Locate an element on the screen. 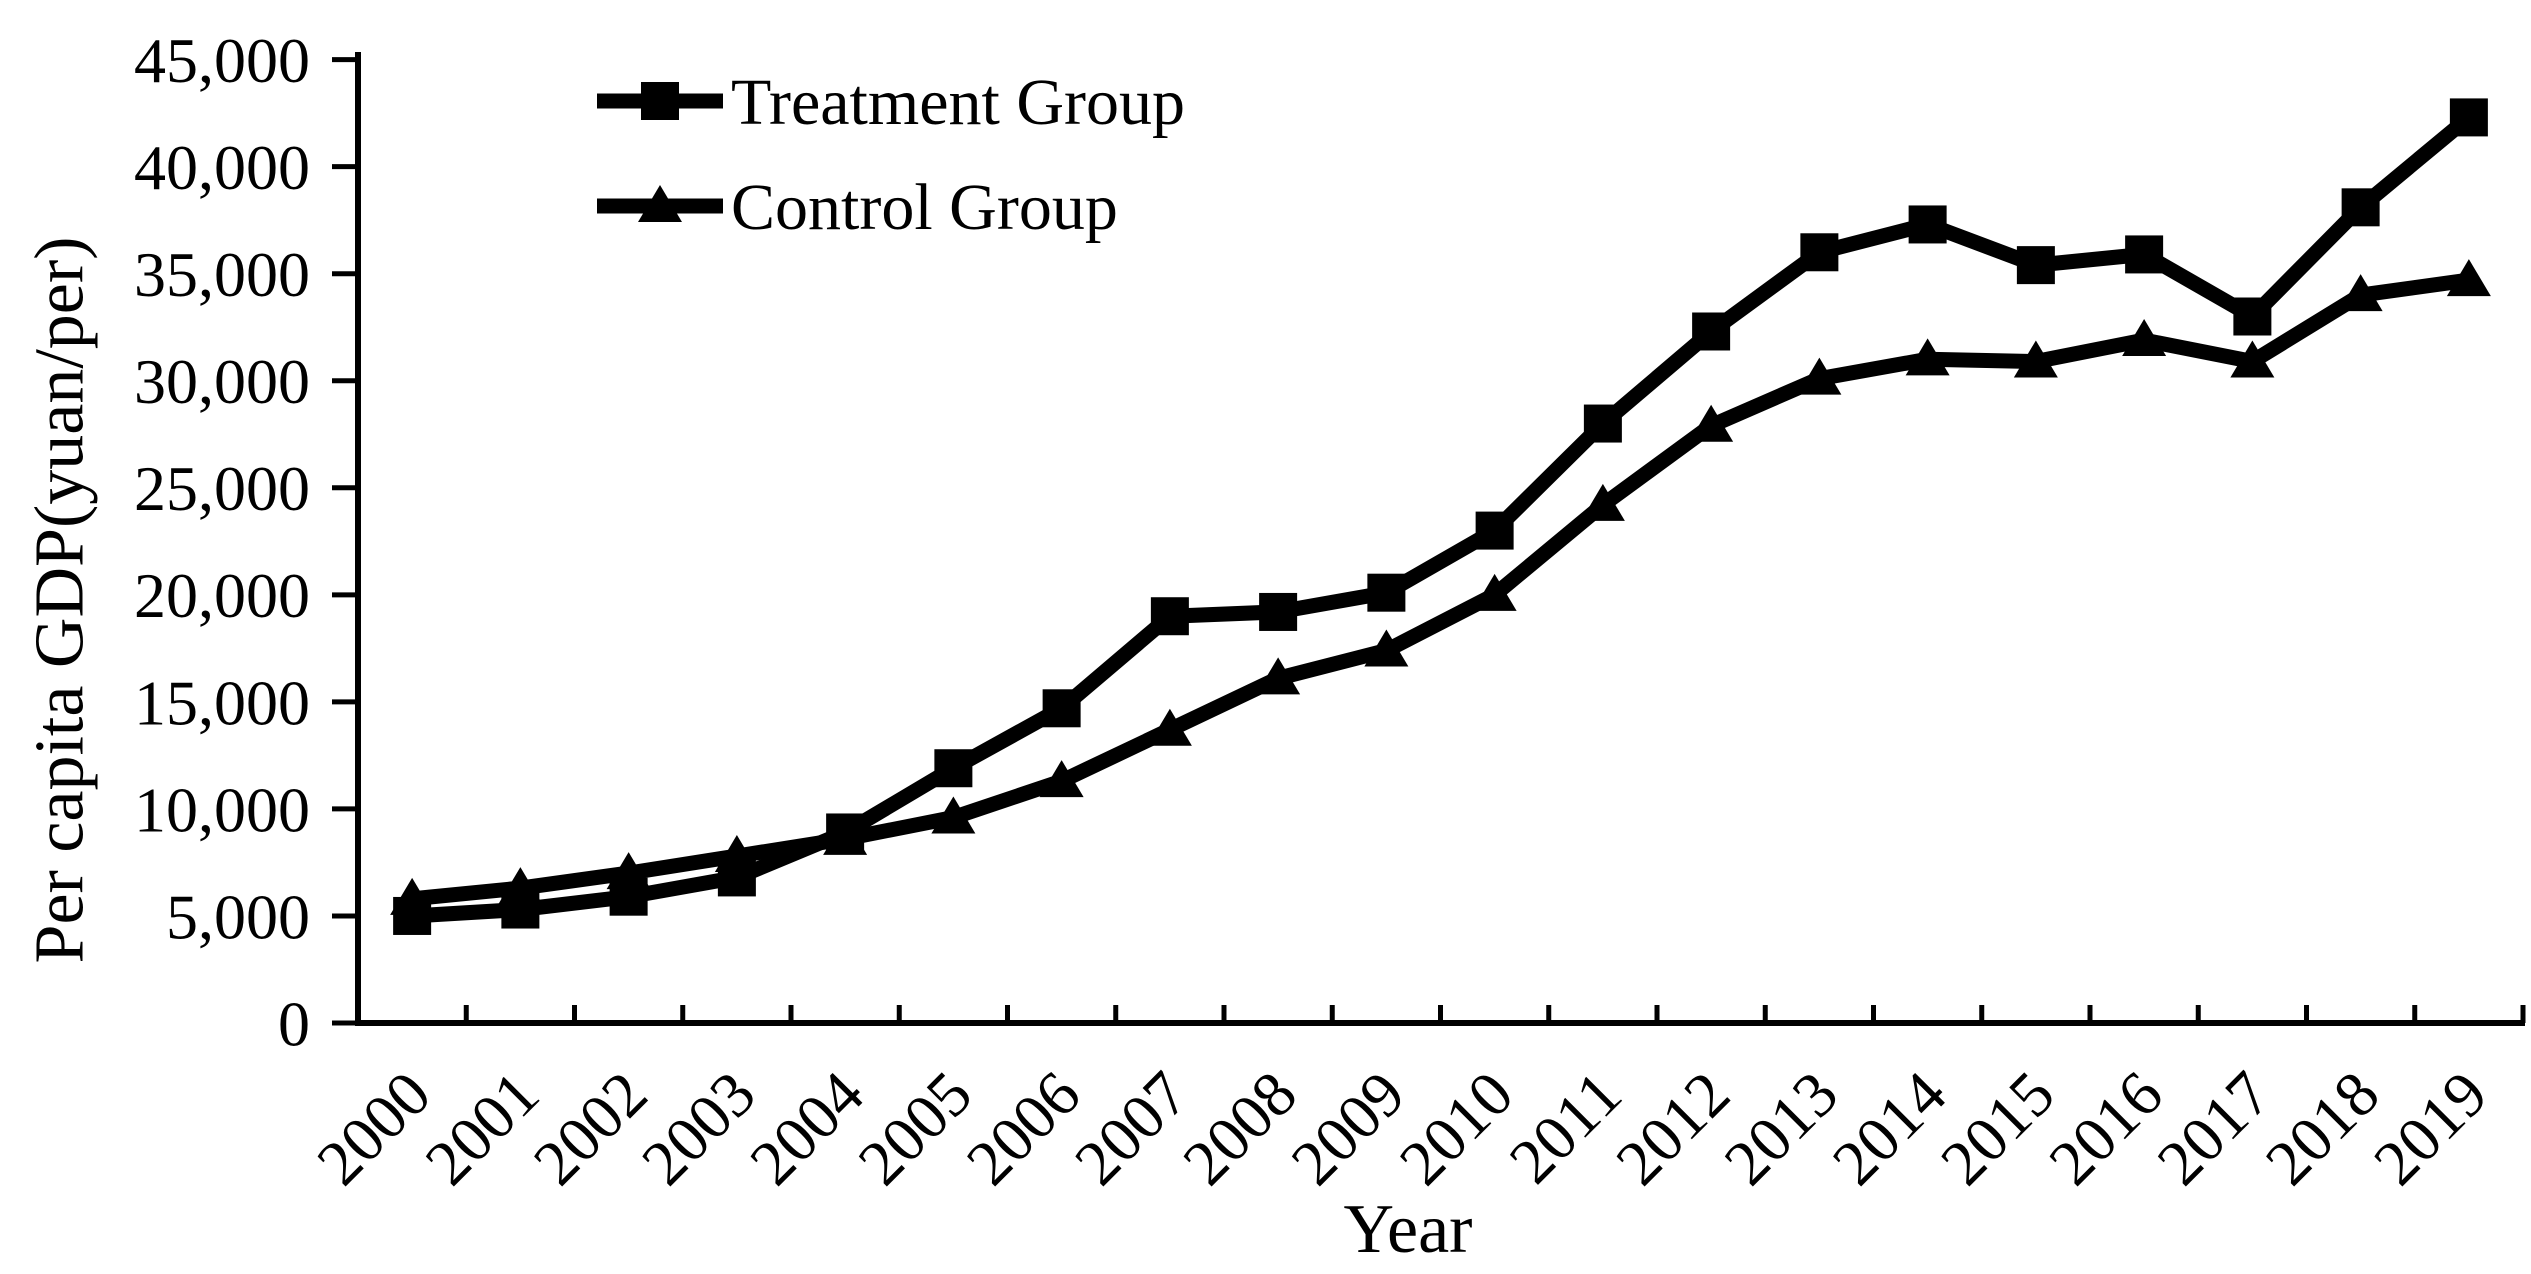  y-tick-label: 35,000 is located at coordinates (222, 274).